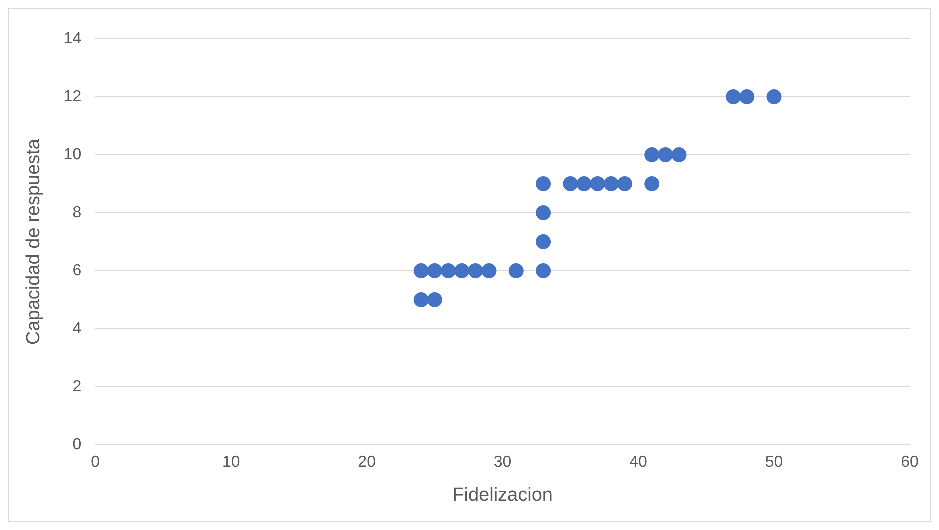 The width and height of the screenshot is (939, 530). What do you see at coordinates (774, 463) in the screenshot?
I see `x-tick-label: 50` at bounding box center [774, 463].